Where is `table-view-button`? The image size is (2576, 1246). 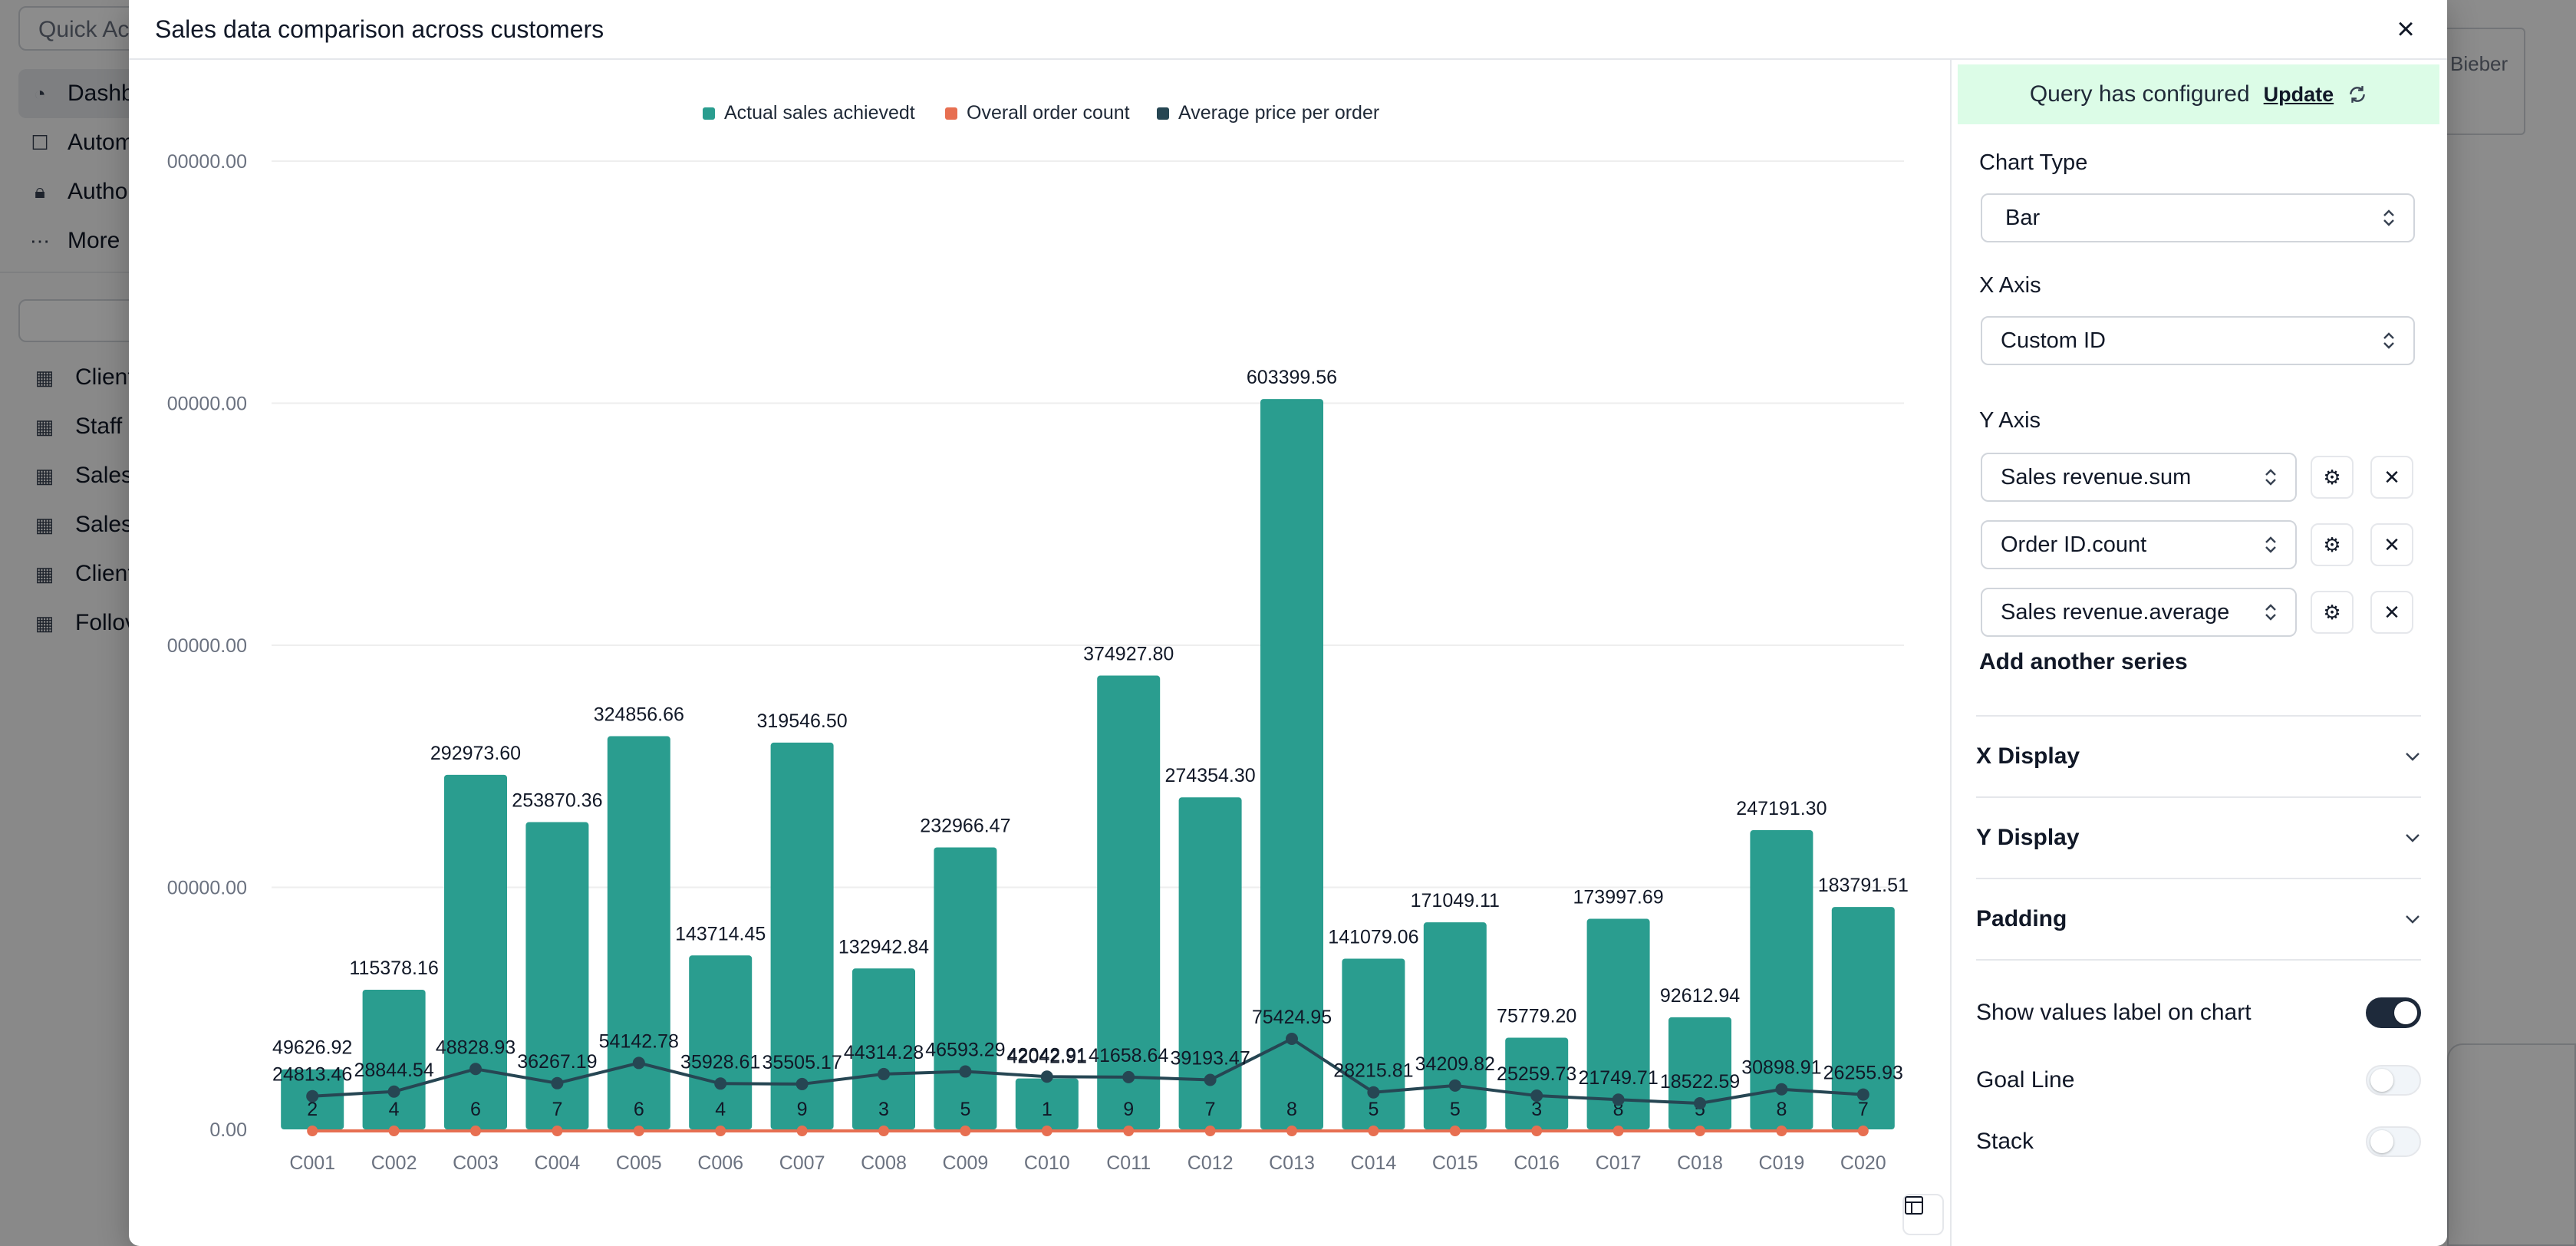
table-view-button is located at coordinates (1923, 1215).